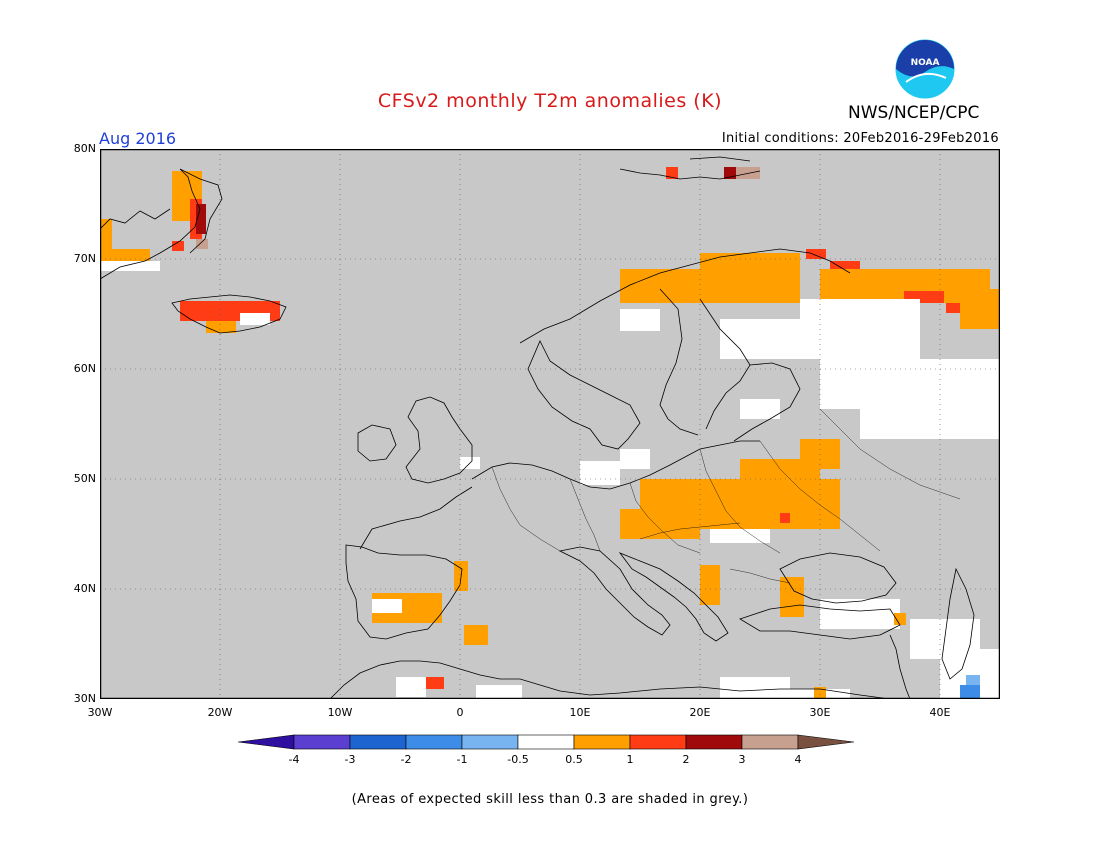 Image resolution: width=1100 pixels, height=850 pixels. I want to click on lon-label: 0, so click(460, 712).